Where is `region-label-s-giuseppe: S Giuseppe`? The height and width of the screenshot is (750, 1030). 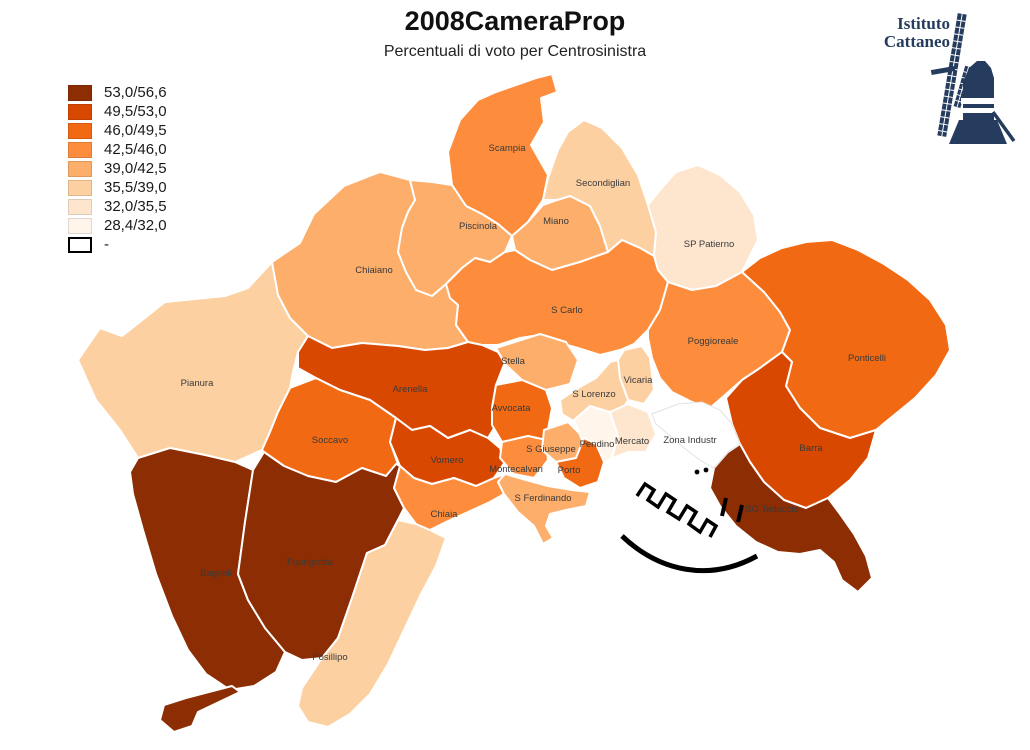
region-label-s-giuseppe: S Giuseppe is located at coordinates (551, 449).